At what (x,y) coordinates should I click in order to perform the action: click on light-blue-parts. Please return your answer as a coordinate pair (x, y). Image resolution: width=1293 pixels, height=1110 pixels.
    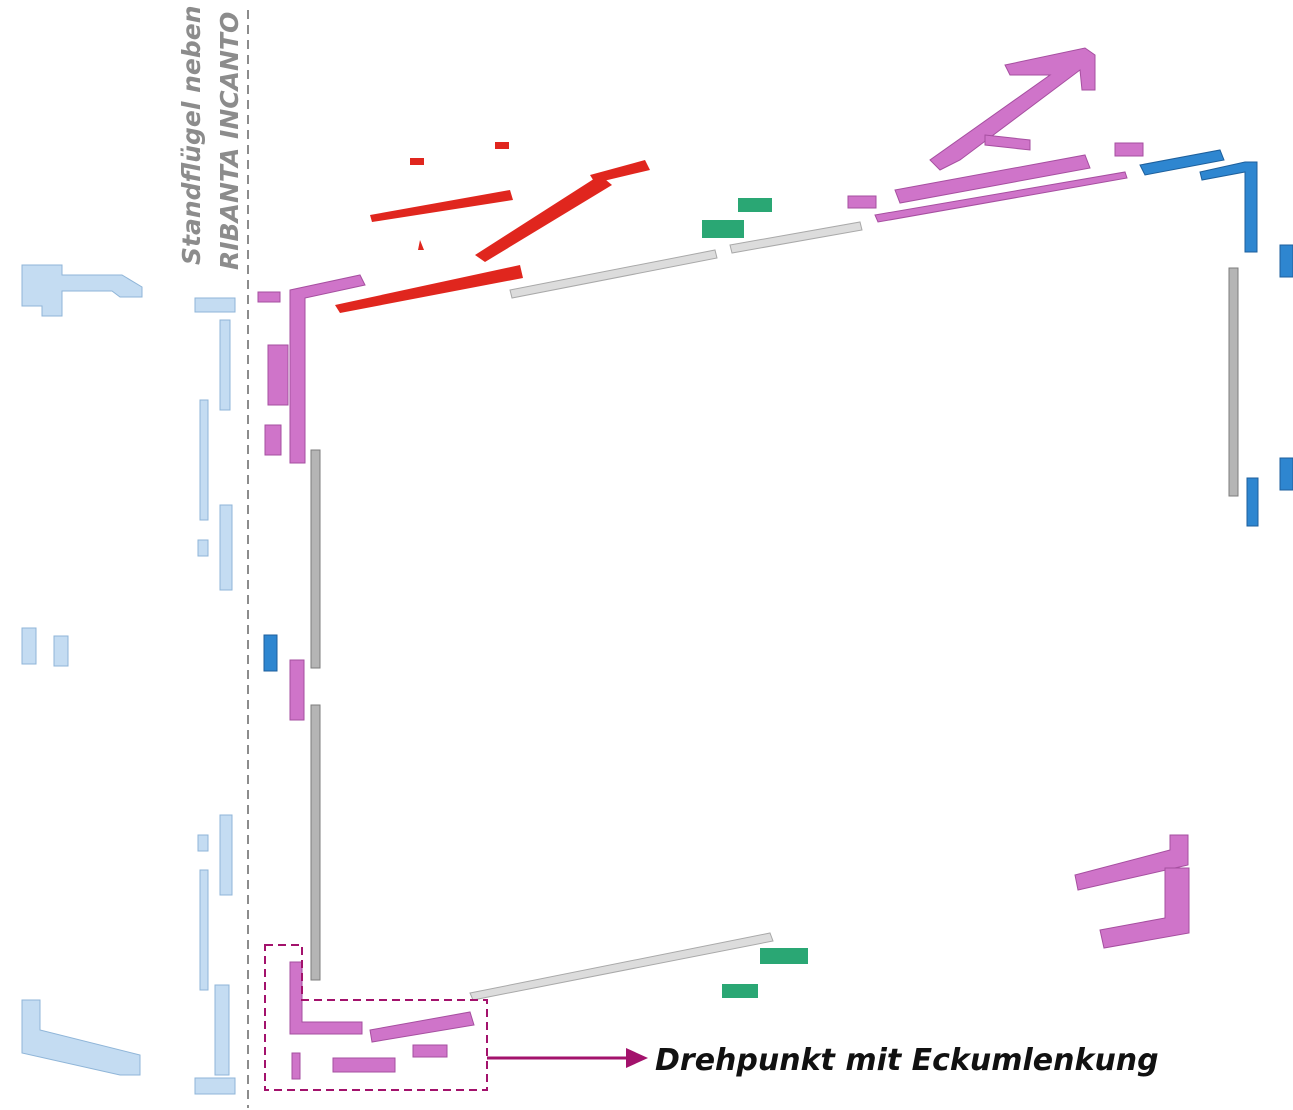
    Looking at the image, I should click on (128, 679).